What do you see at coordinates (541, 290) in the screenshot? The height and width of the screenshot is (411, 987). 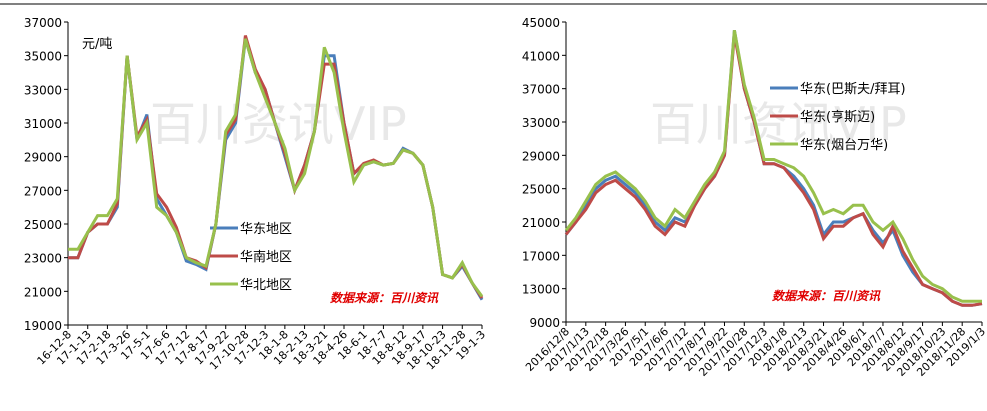 I see `y-tick-label: 13000` at bounding box center [541, 290].